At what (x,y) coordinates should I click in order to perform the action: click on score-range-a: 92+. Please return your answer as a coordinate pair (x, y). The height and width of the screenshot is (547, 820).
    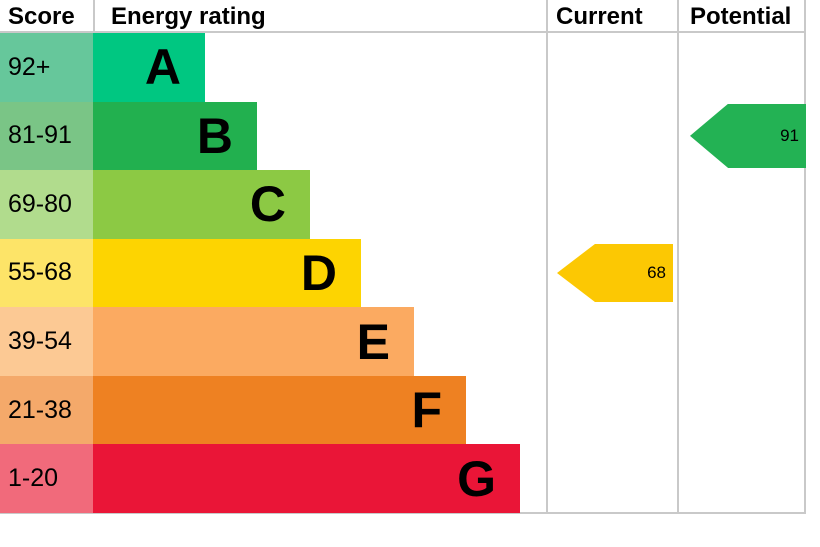
    Looking at the image, I should click on (46, 67).